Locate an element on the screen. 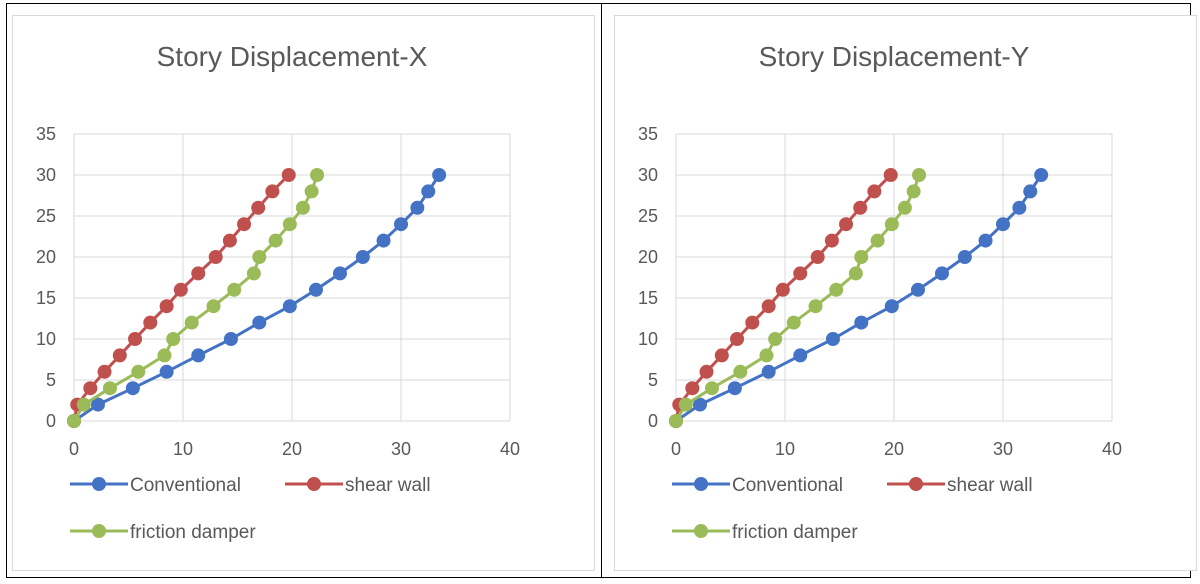  x-tick-label: 0 is located at coordinates (74, 449).